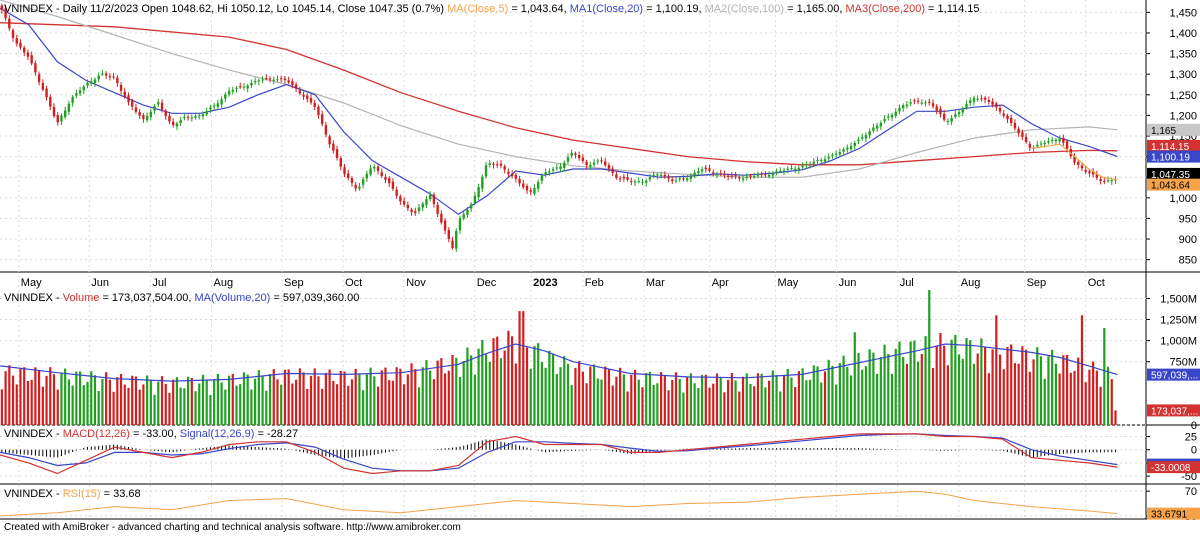  What do you see at coordinates (1163, 131) in the screenshot?
I see `price-last-value-label: 1,165` at bounding box center [1163, 131].